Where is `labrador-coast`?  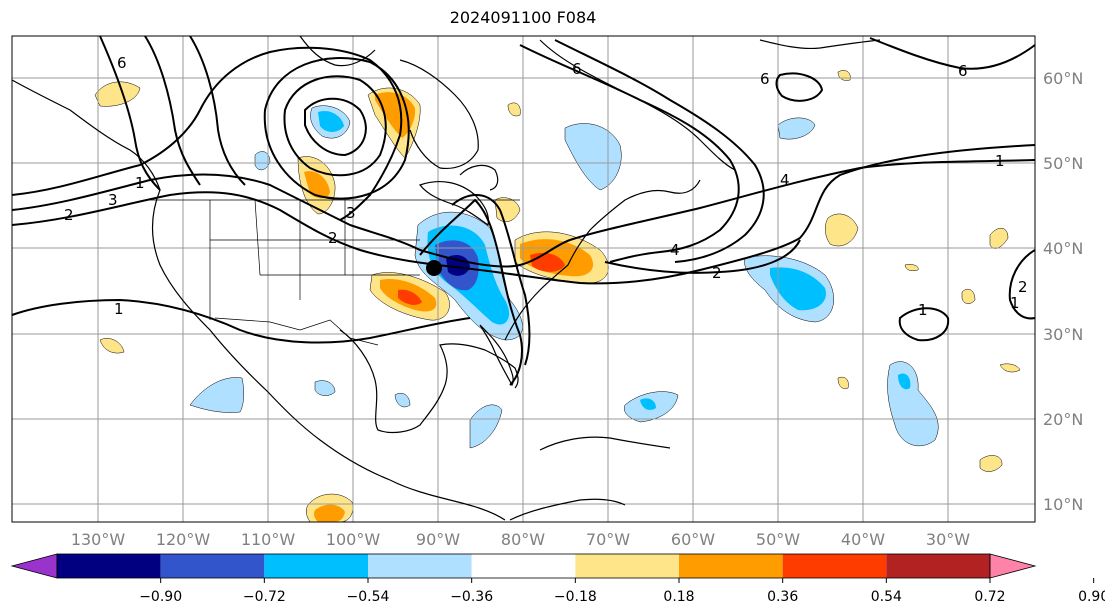 labrador-coast is located at coordinates (637, 105).